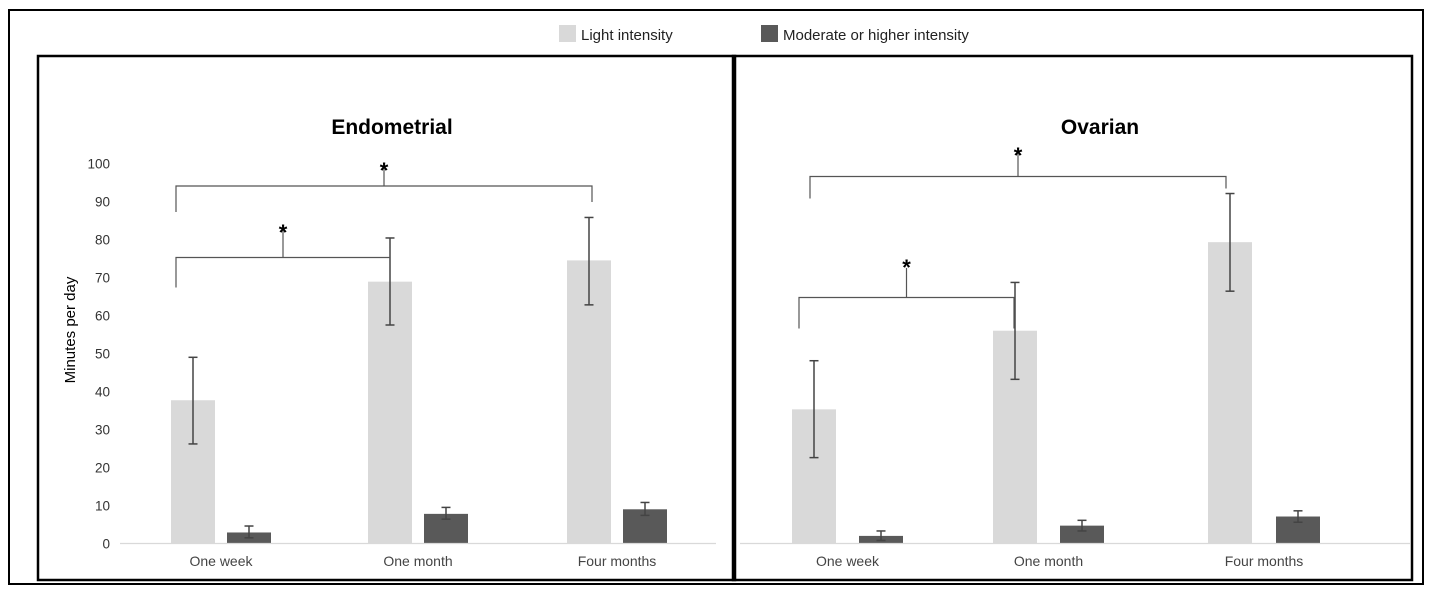 This screenshot has height=594, width=1430. Describe the element at coordinates (876, 35) in the screenshot. I see `legend-label-moderate: Moderate or higher intensity` at that location.